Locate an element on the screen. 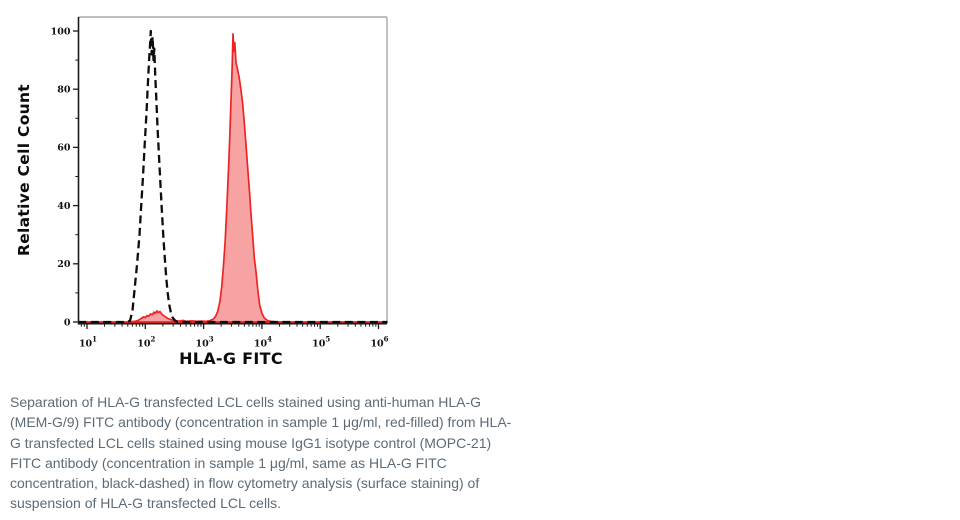 The height and width of the screenshot is (520, 960). svg-text: 40 is located at coordinates (64, 206).